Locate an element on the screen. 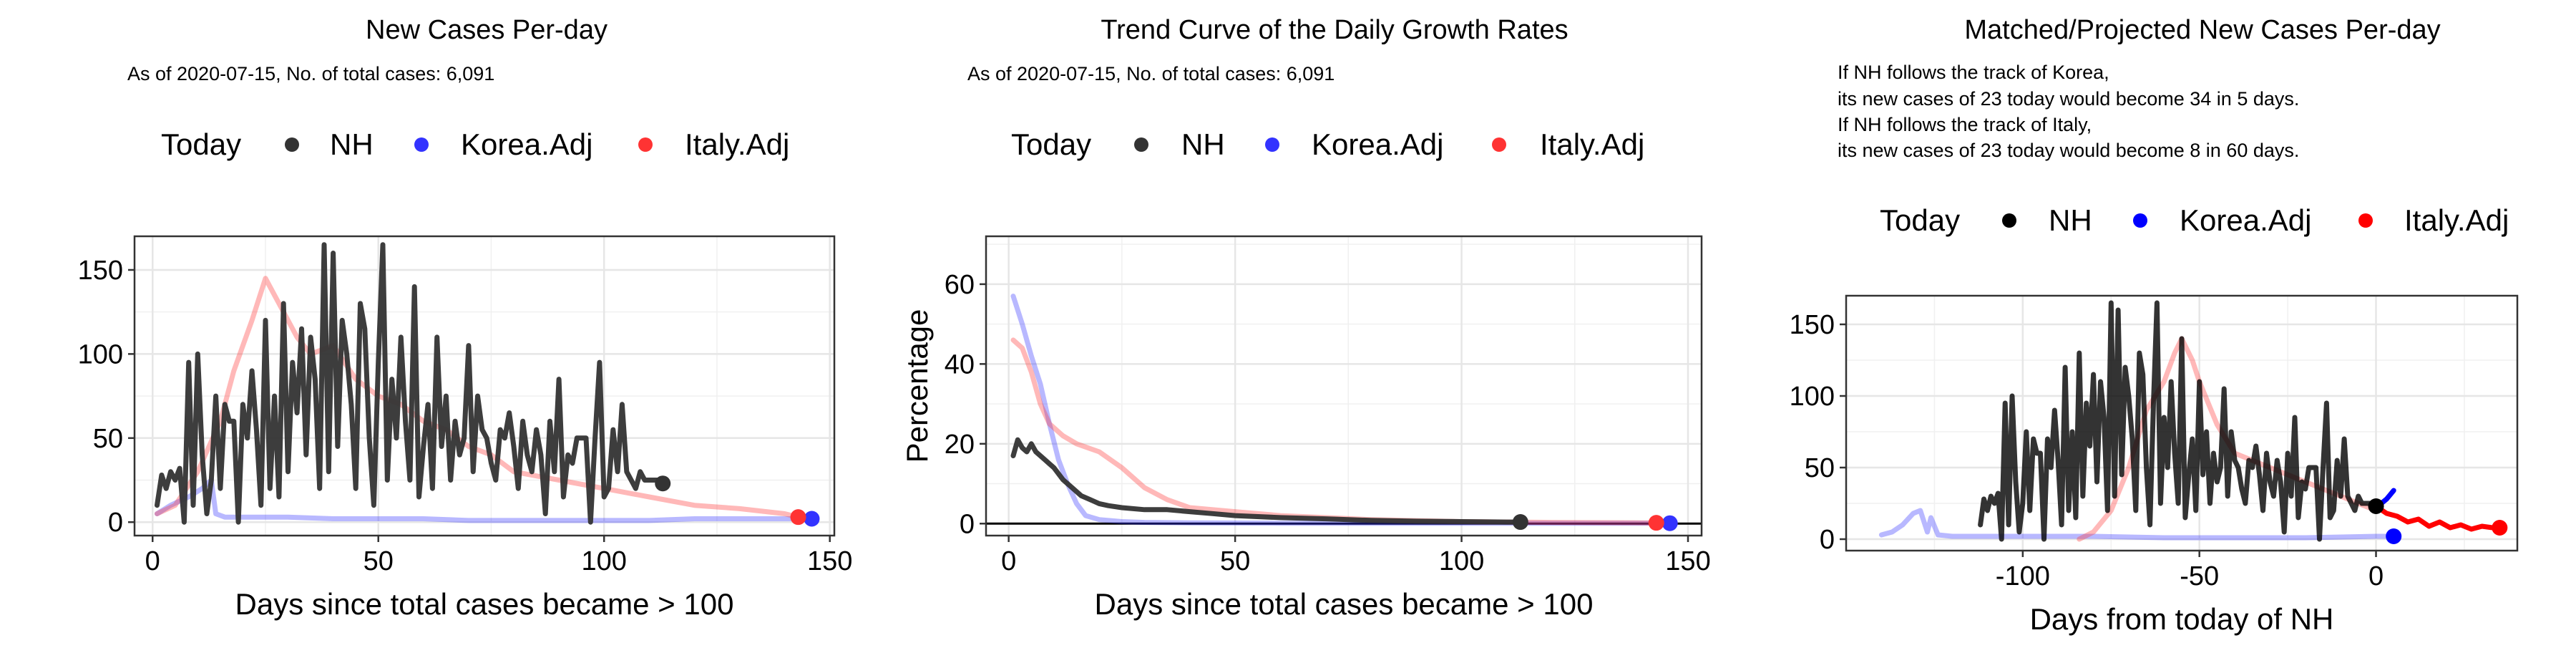 The image size is (2576, 648). plot-area: -100 -50 0 0 50 100 150 Days from today of NH is located at coordinates (2154, 465).